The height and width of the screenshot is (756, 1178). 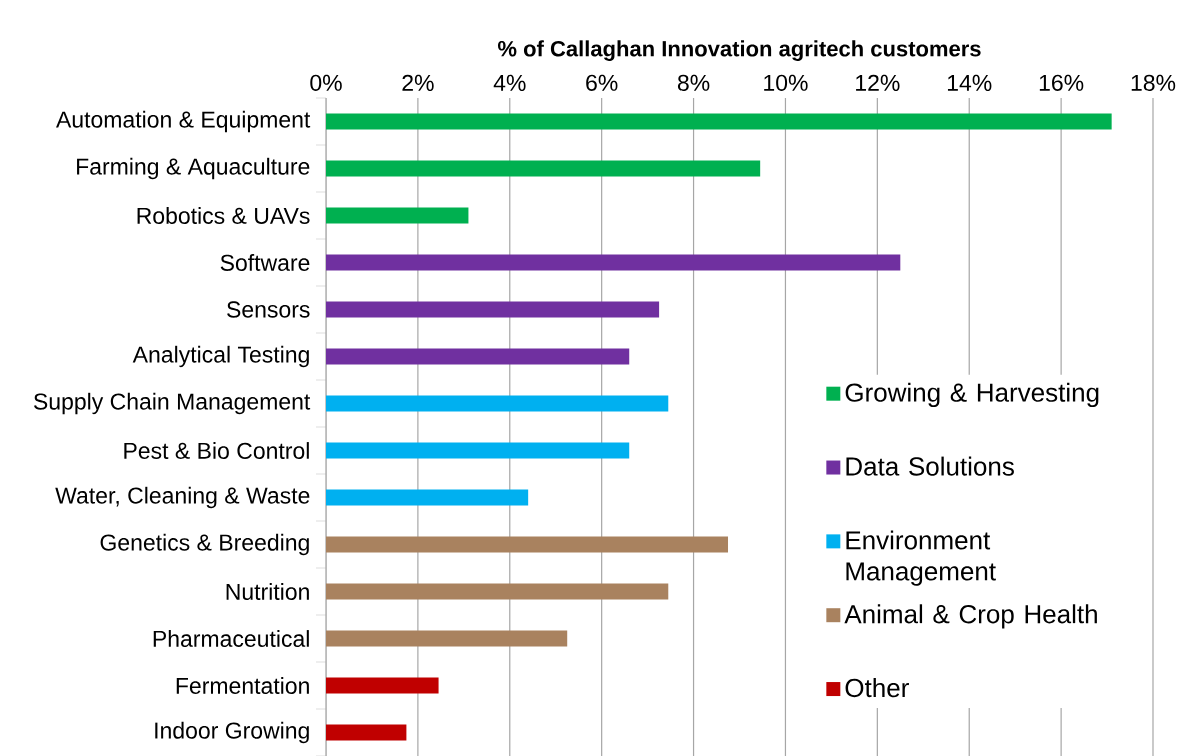 What do you see at coordinates (930, 466) in the screenshot?
I see `legend-label: Data Solutions` at bounding box center [930, 466].